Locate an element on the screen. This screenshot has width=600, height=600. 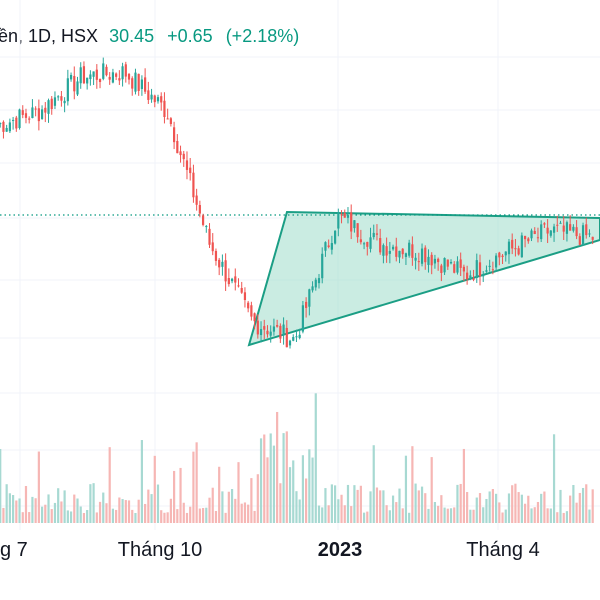
x-axis-label: Tháng 4 is located at coordinates (502, 550).